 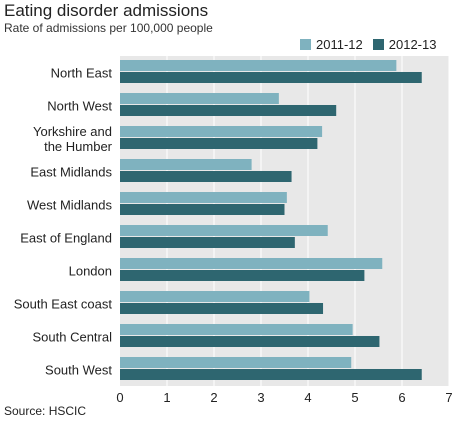 What do you see at coordinates (66, 238) in the screenshot?
I see `category-label-east-of-england: East of England` at bounding box center [66, 238].